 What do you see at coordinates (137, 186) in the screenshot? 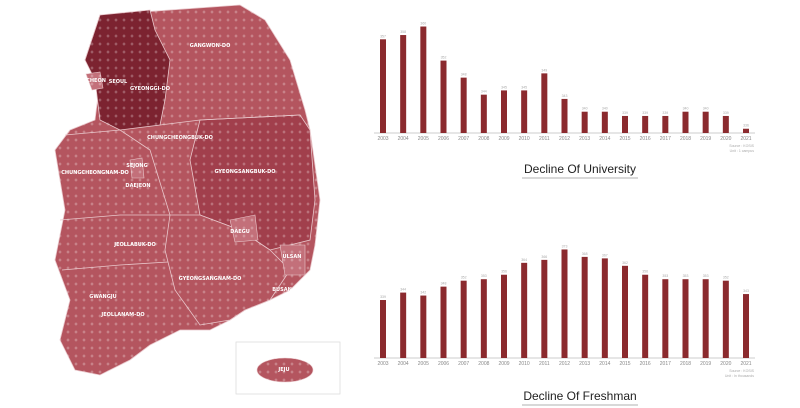
I see `region-label: DAEJEON` at bounding box center [137, 186].